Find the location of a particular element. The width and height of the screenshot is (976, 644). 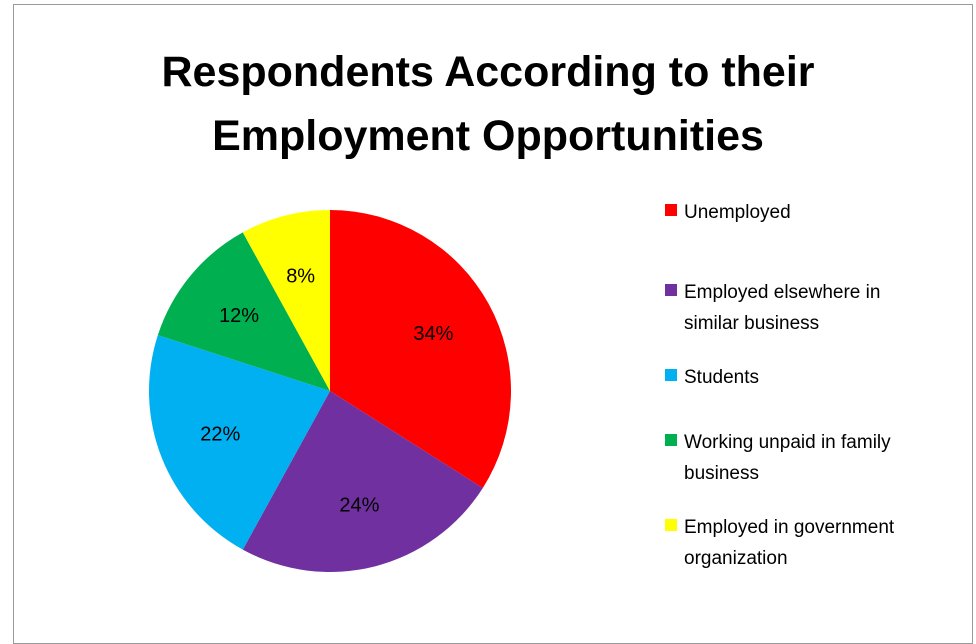

legend-label-3-line-1: Students is located at coordinates (721, 377).